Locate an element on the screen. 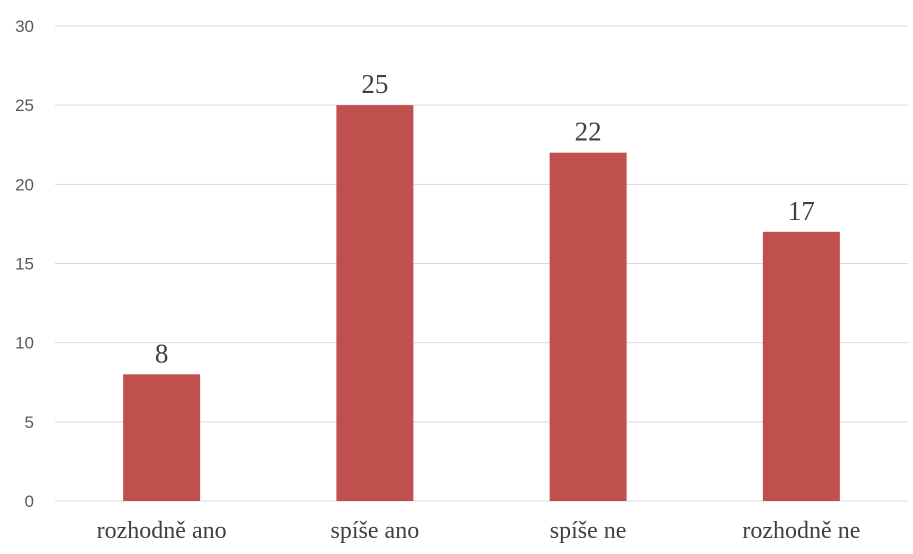  data-label: 25 is located at coordinates (374, 84).